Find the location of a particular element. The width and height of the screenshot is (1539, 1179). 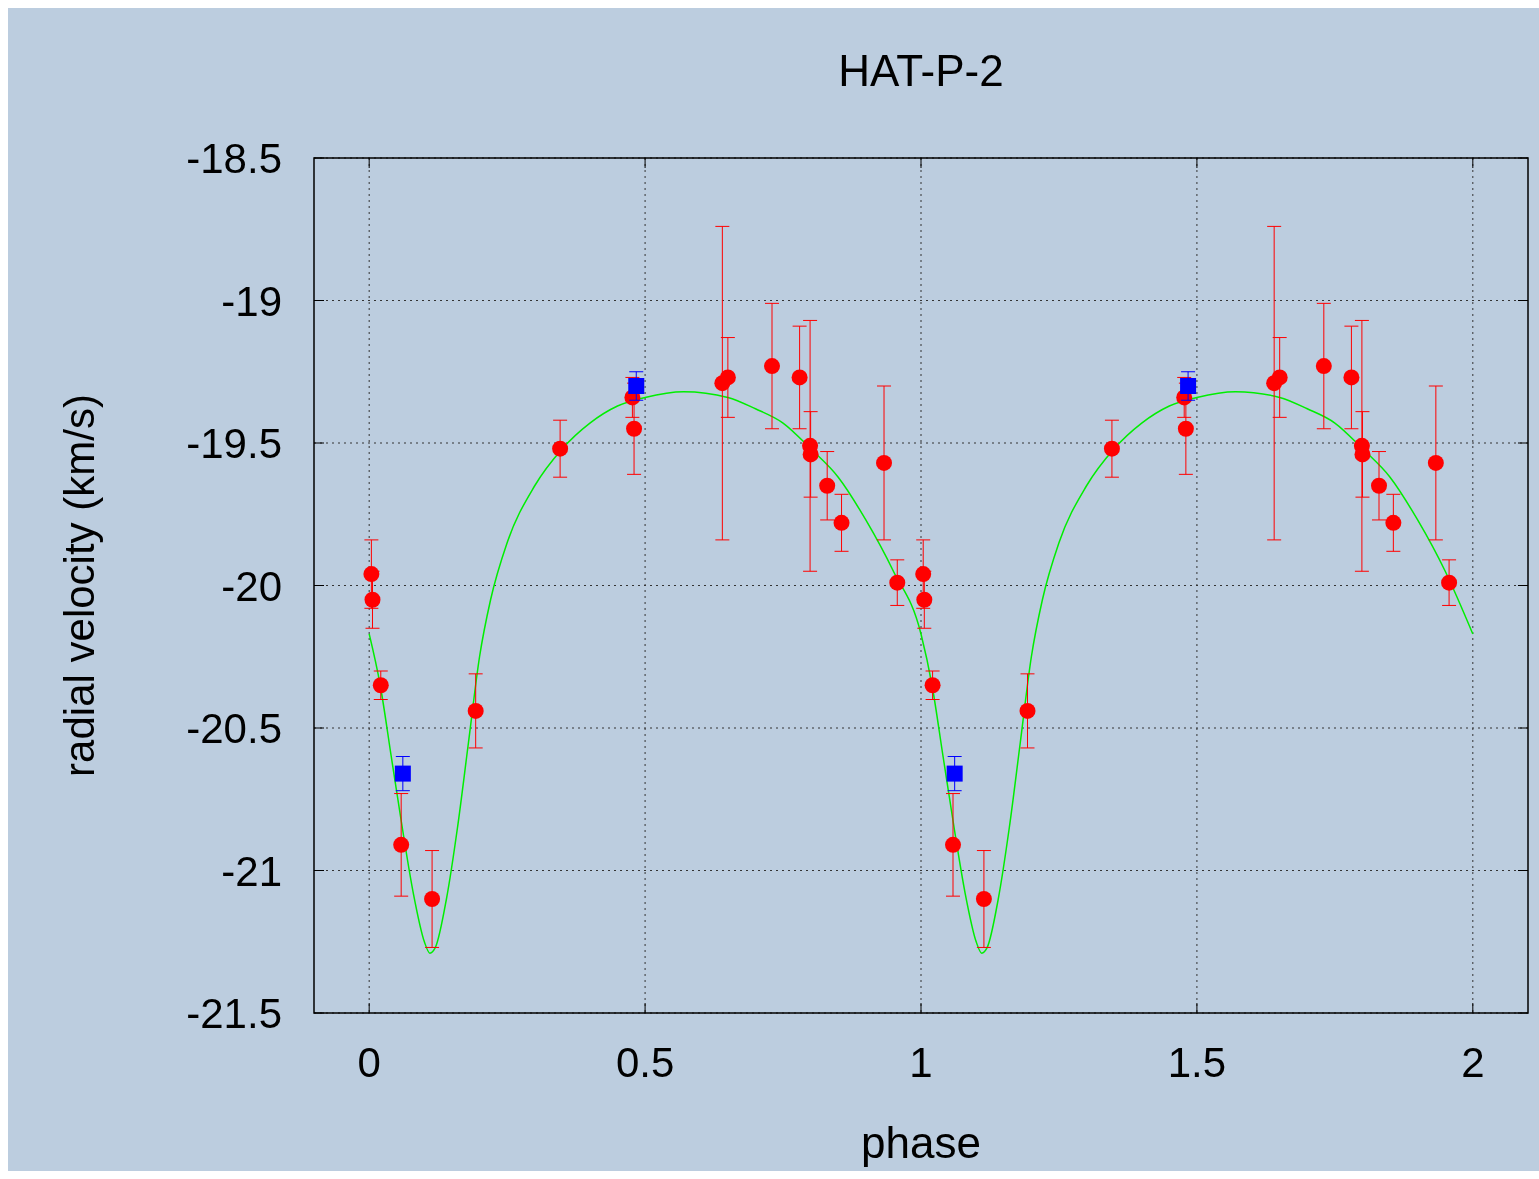

x-tick-label: 0 is located at coordinates (369, 1062).